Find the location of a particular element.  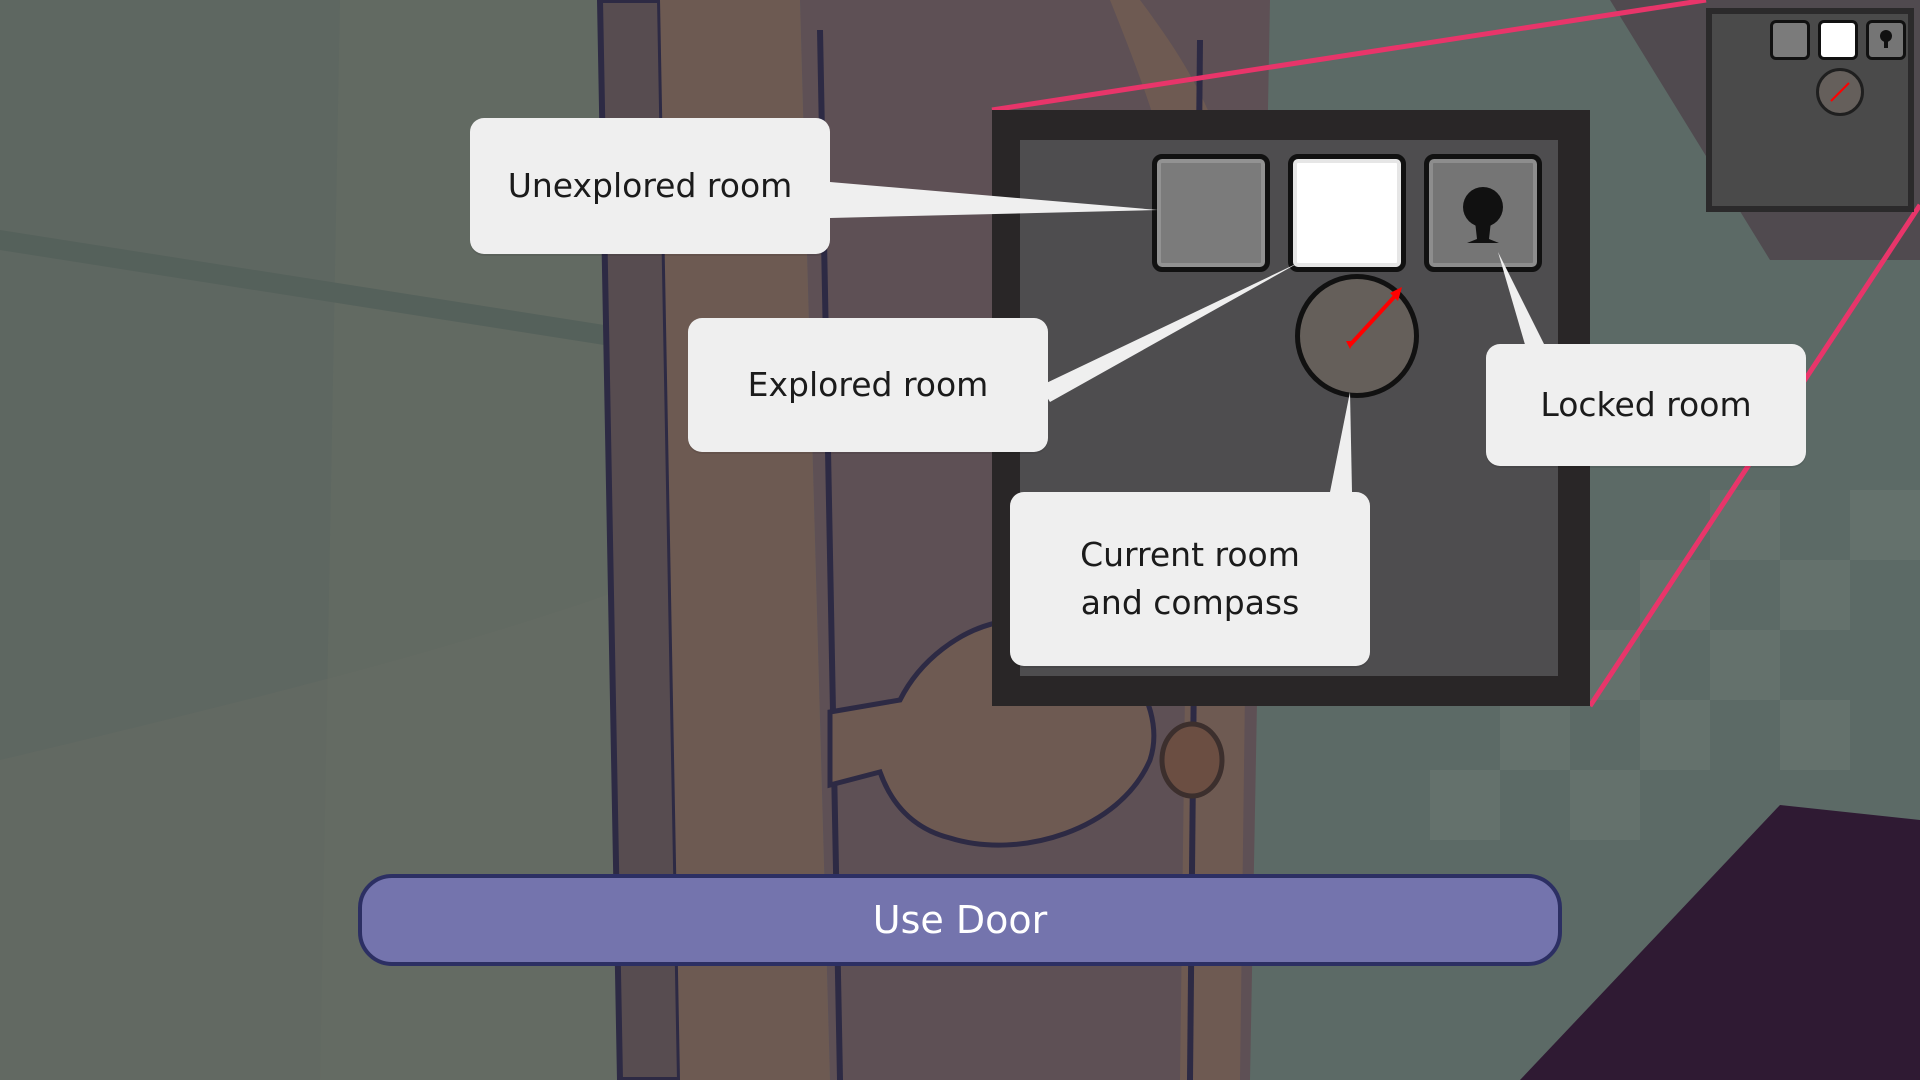

callout-current-line2: and compass is located at coordinates (1190, 602).